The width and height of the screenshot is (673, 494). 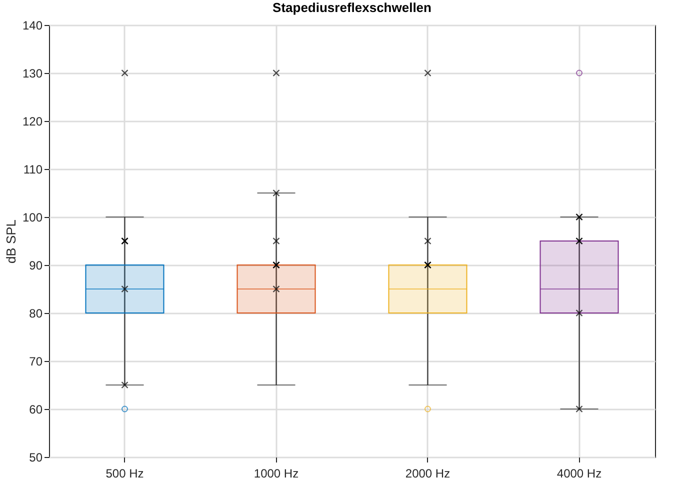 I want to click on x-tick-label: 1000 Hz, so click(x=276, y=473).